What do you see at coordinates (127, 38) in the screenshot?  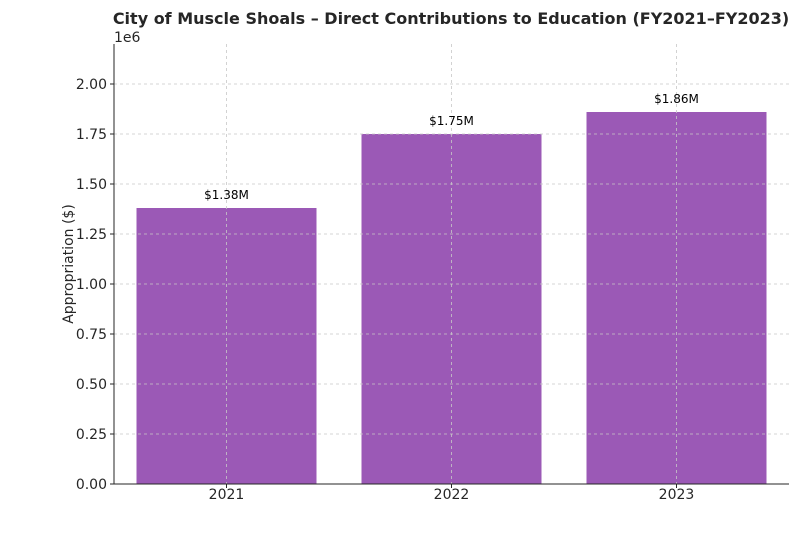 I see `y-axis-scale-label: 1e6` at bounding box center [127, 38].